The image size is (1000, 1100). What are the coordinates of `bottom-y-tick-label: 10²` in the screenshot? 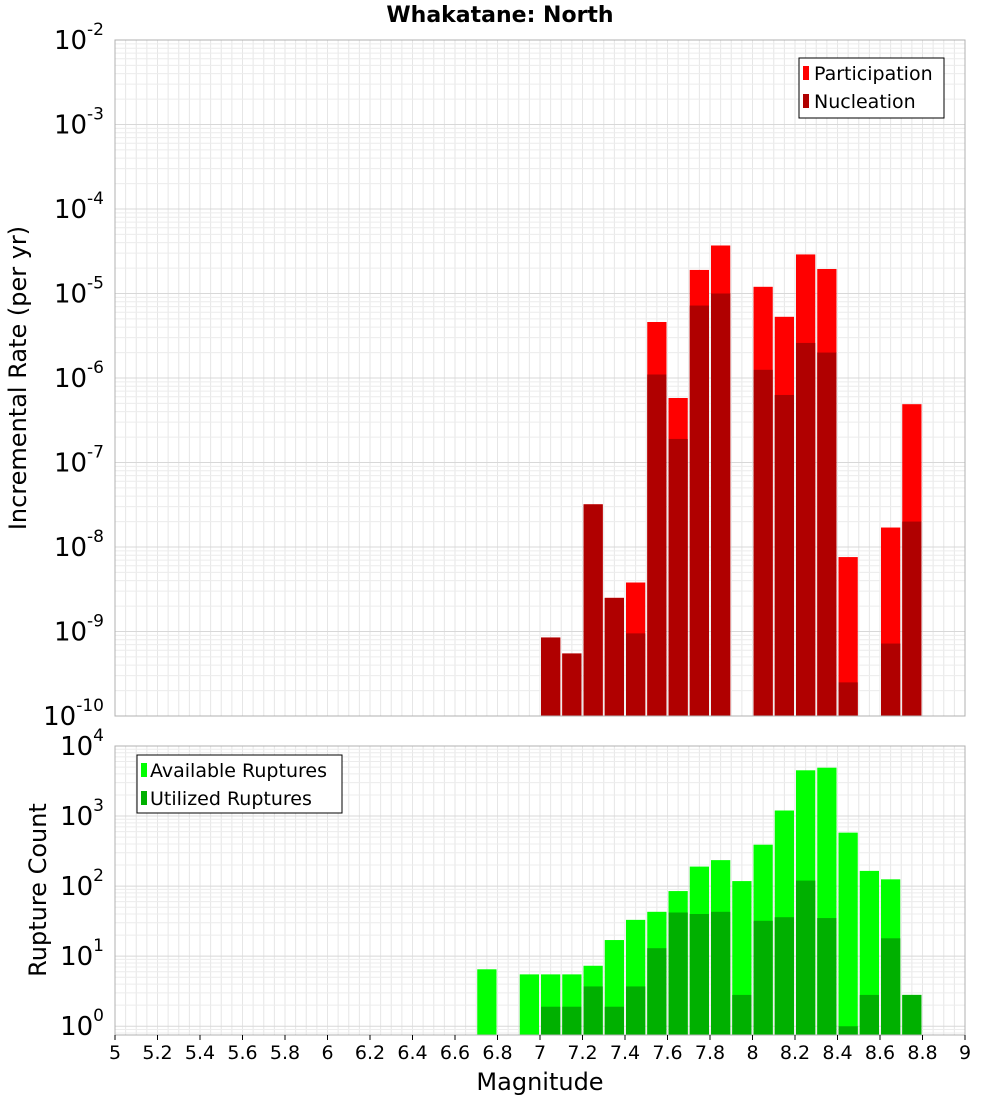 It's located at (82, 884).